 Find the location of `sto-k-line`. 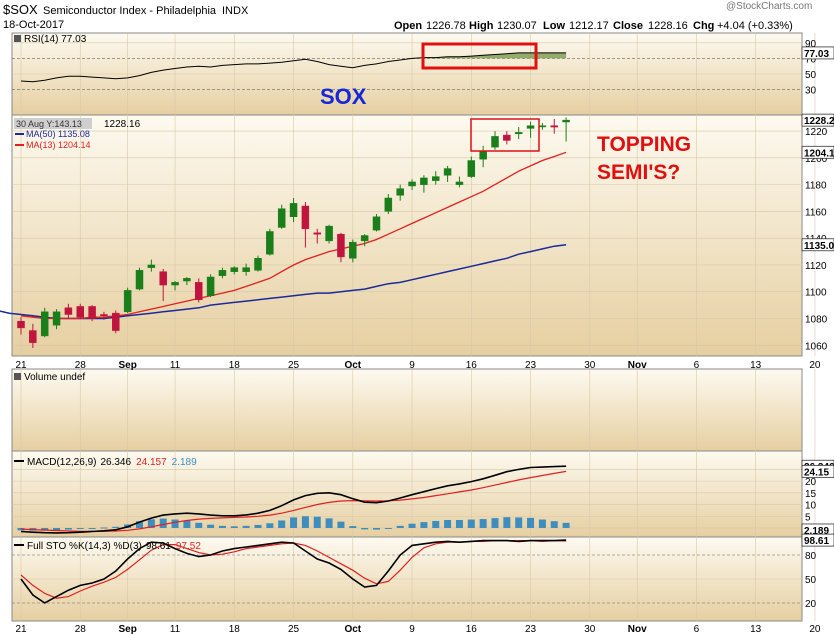

sto-k-line is located at coordinates (293, 571).